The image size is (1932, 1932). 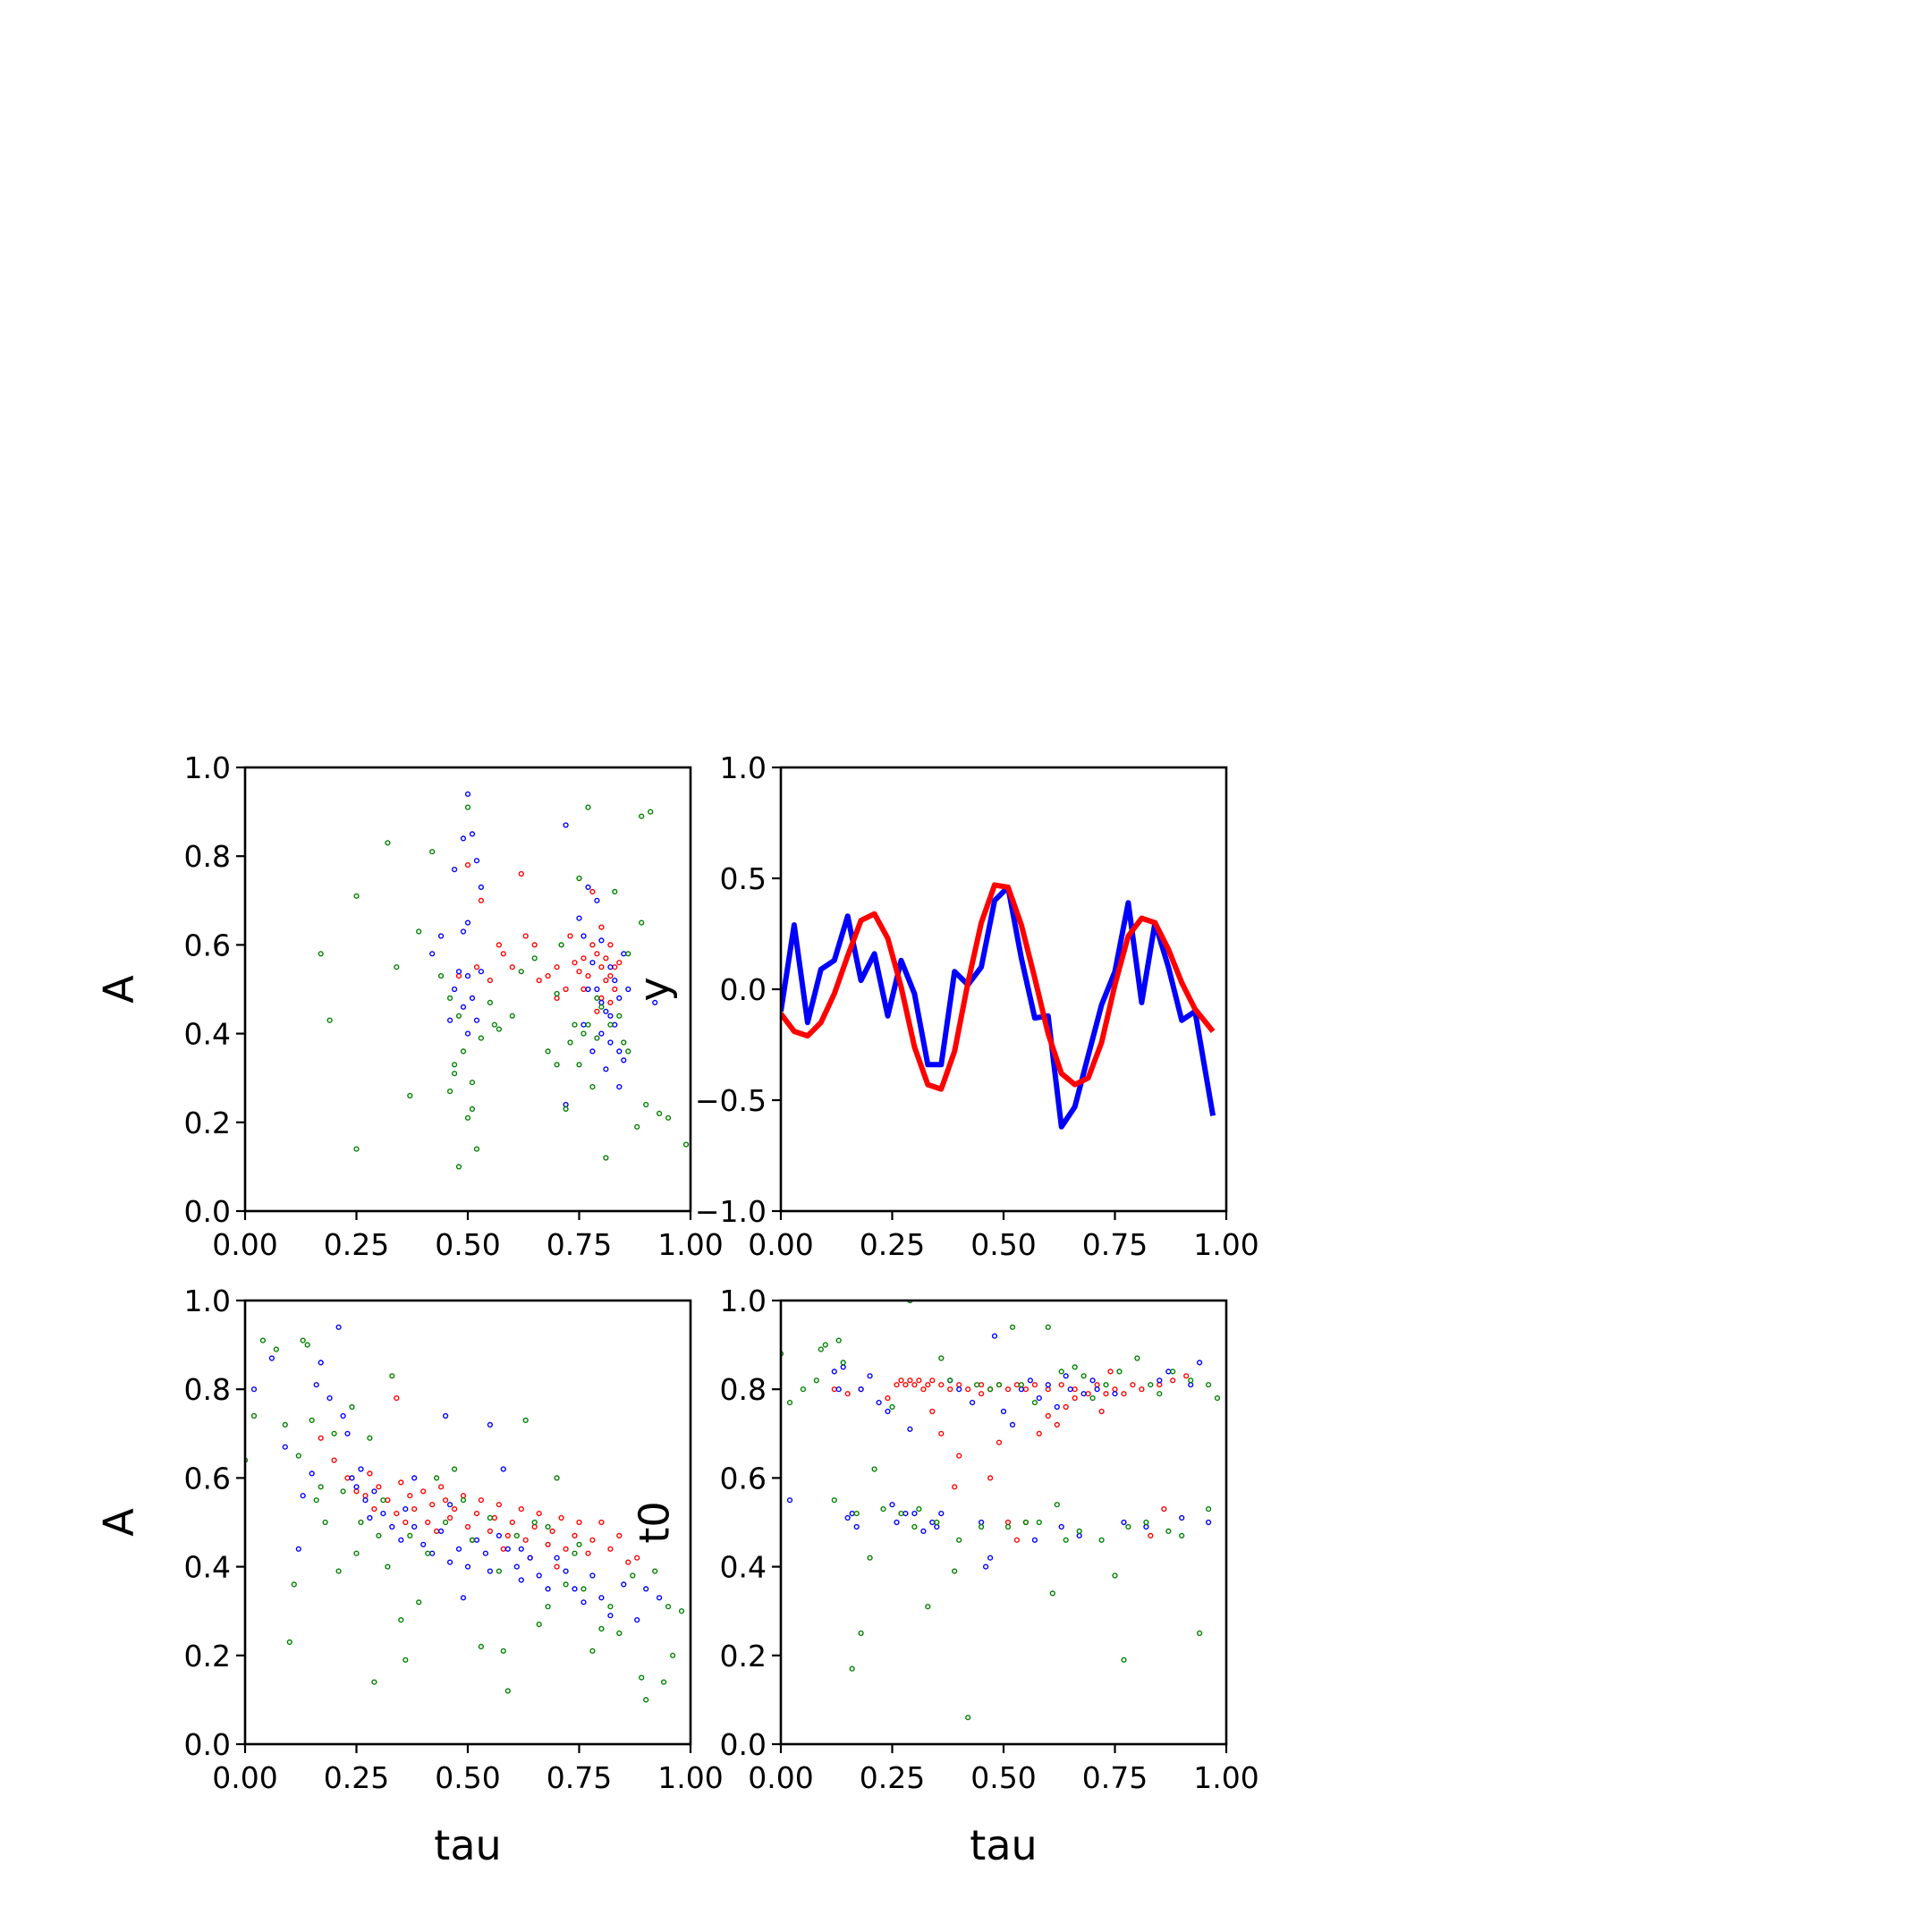 I want to click on y-tick-label: 0.8, so click(x=207, y=1389).